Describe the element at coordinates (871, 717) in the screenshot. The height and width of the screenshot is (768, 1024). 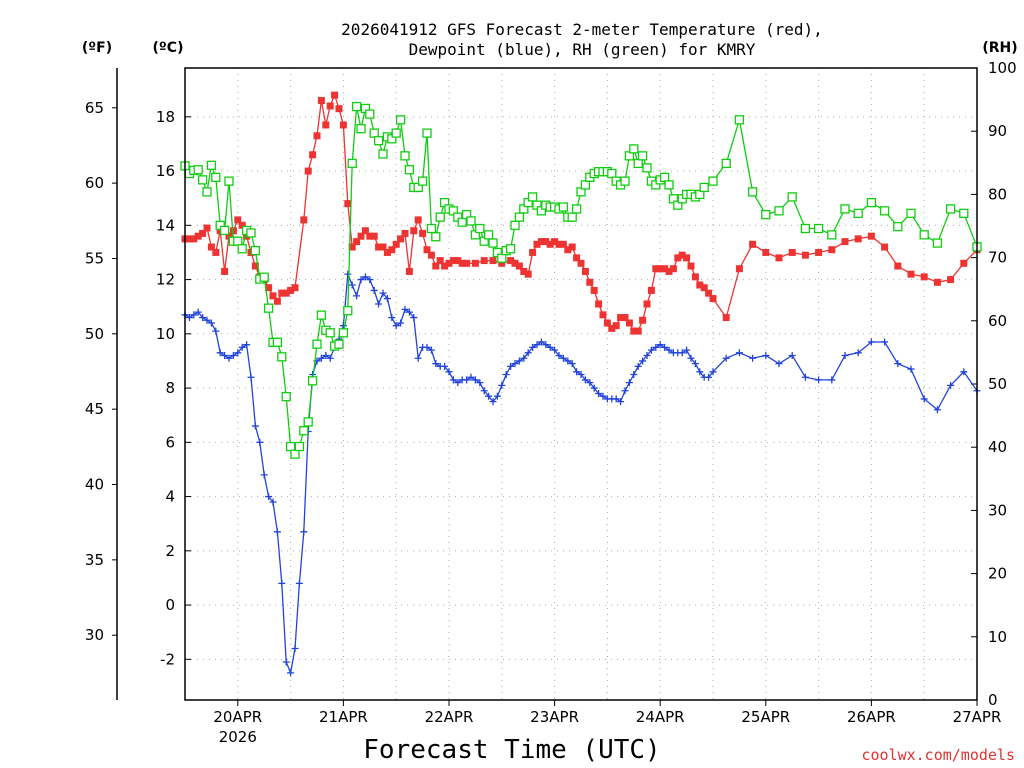
I see `x-tick-label: 26APR` at that location.